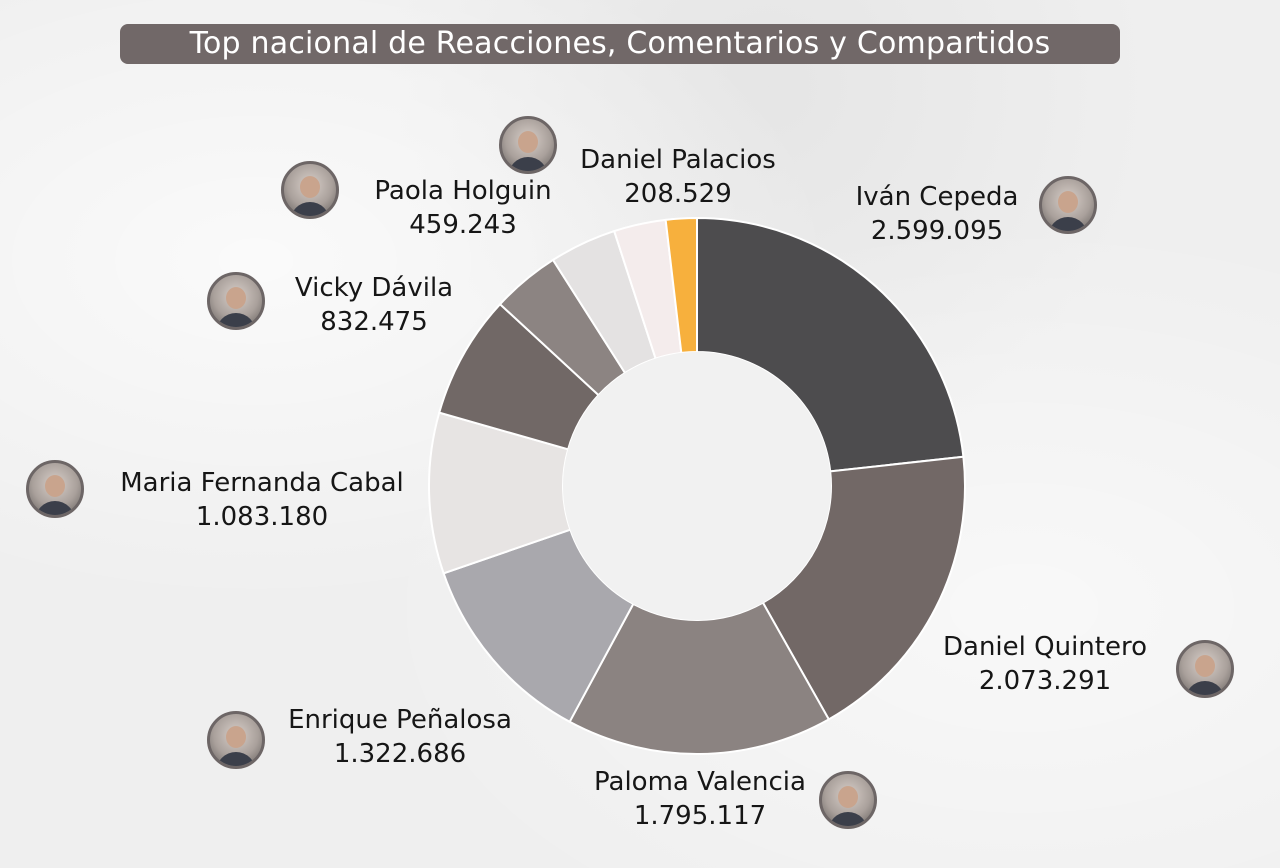  I want to click on label-paloma-valencia: Paloma Valencia 1.795.117, so click(700, 799).